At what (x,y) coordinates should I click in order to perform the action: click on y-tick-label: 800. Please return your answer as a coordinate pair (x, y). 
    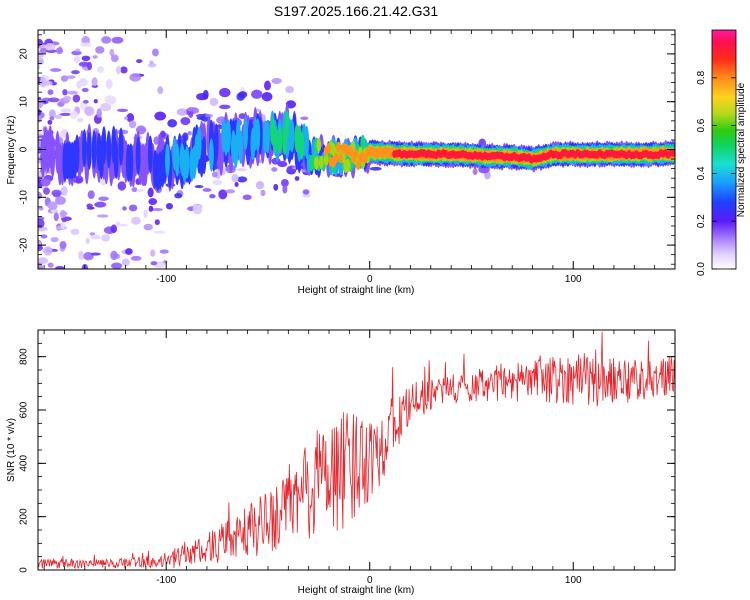
    Looking at the image, I should click on (24, 356).